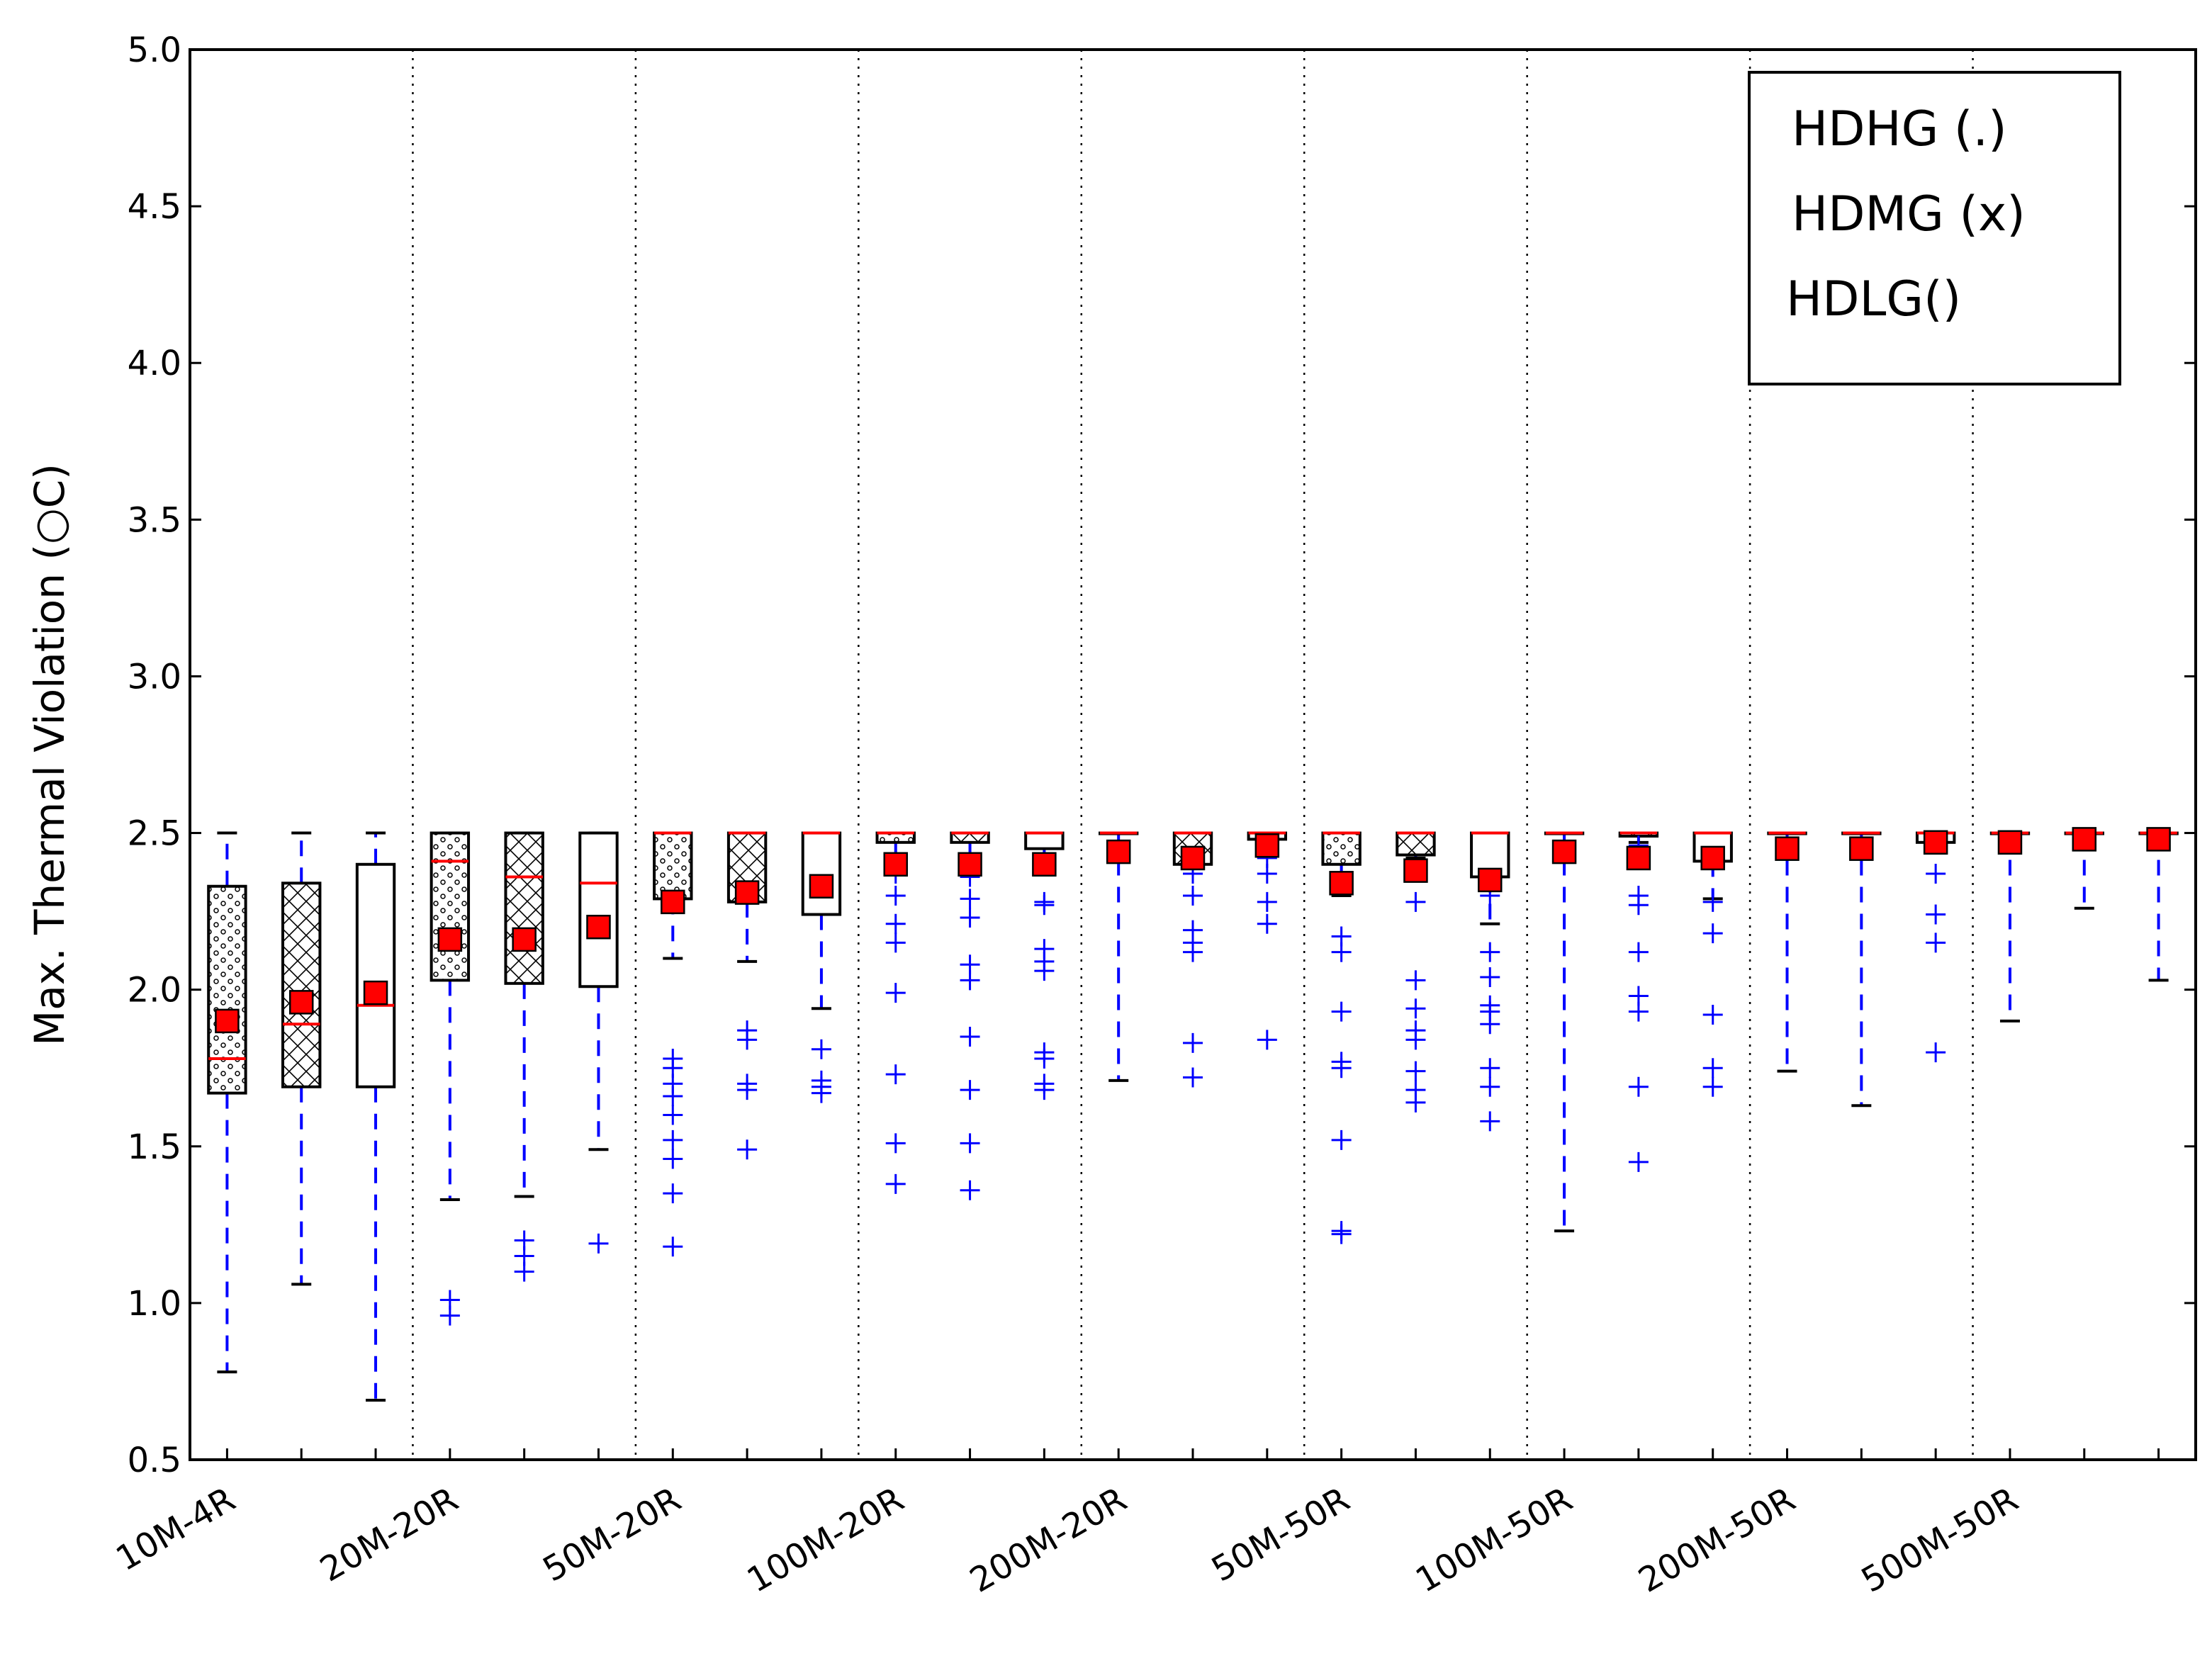 The width and height of the screenshot is (2212, 1656). What do you see at coordinates (1717, 1540) in the screenshot?
I see `x-tick-label: 200M-50R` at bounding box center [1717, 1540].